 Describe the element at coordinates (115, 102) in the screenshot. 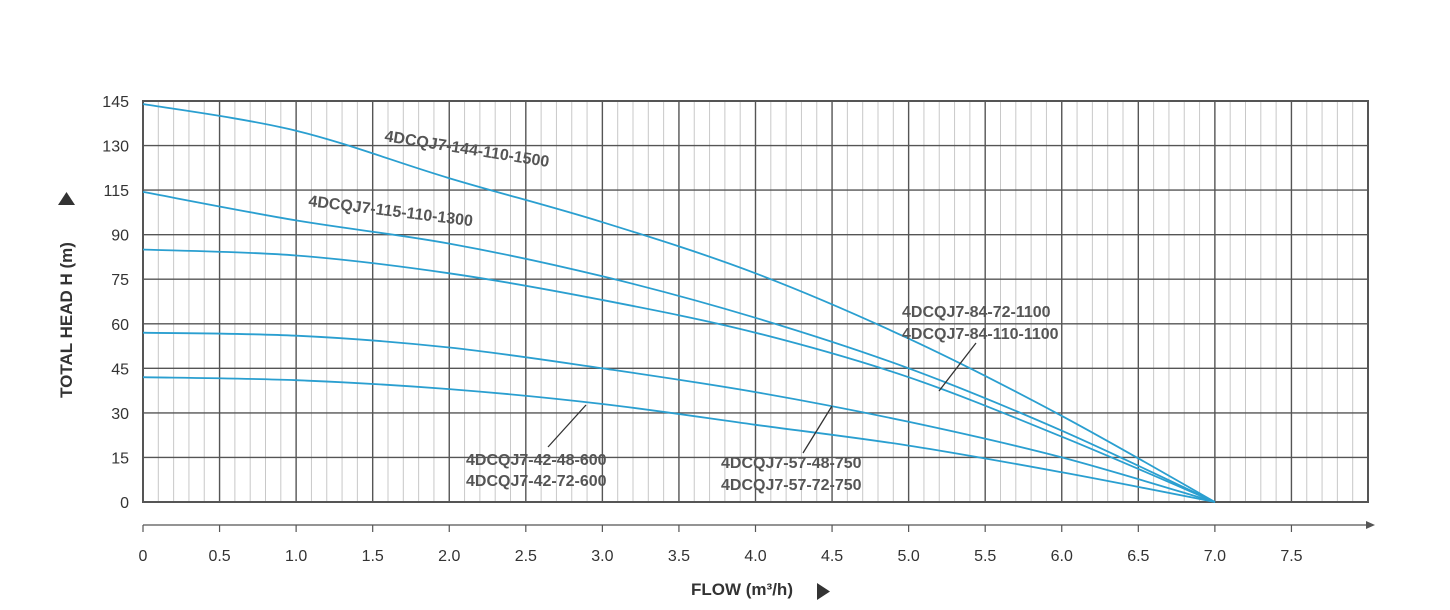

I see `y-tick-label: 145` at that location.